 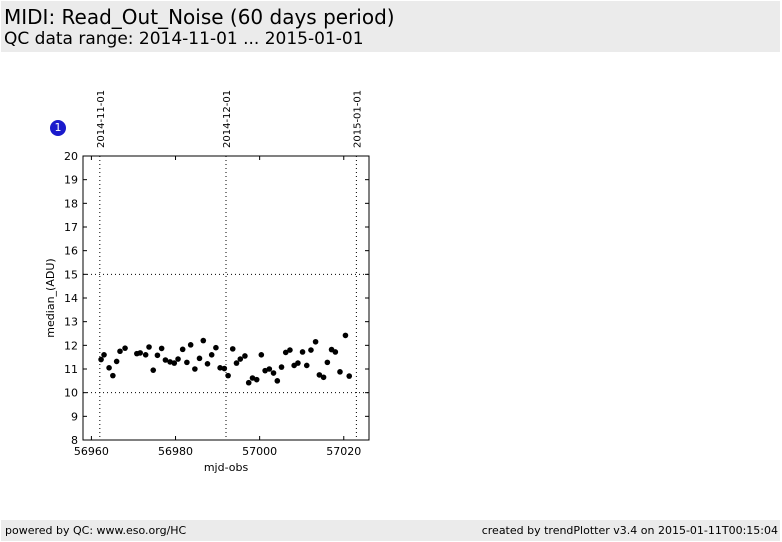 What do you see at coordinates (71, 274) in the screenshot?
I see `y-tick-label: 15` at bounding box center [71, 274].